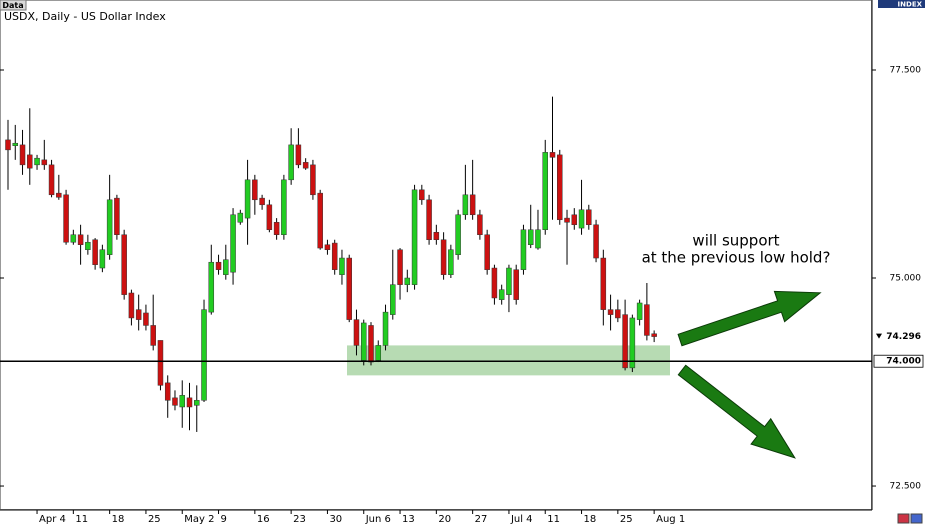 This screenshot has height=525, width=925. What do you see at coordinates (736, 411) in the screenshot?
I see `arrow-down` at bounding box center [736, 411].